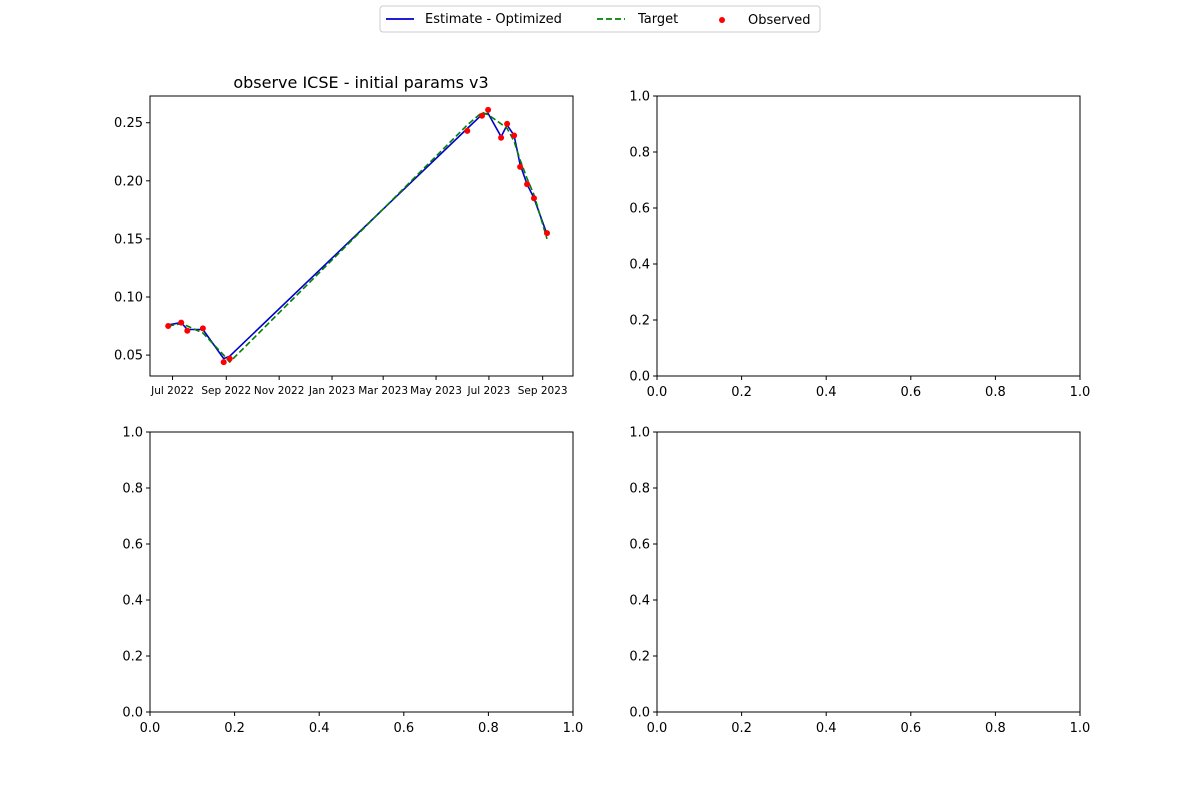 Image resolution: width=1200 pixels, height=800 pixels. What do you see at coordinates (360, 82) in the screenshot?
I see `subplot-title: observe ICSE - initial params v3` at bounding box center [360, 82].